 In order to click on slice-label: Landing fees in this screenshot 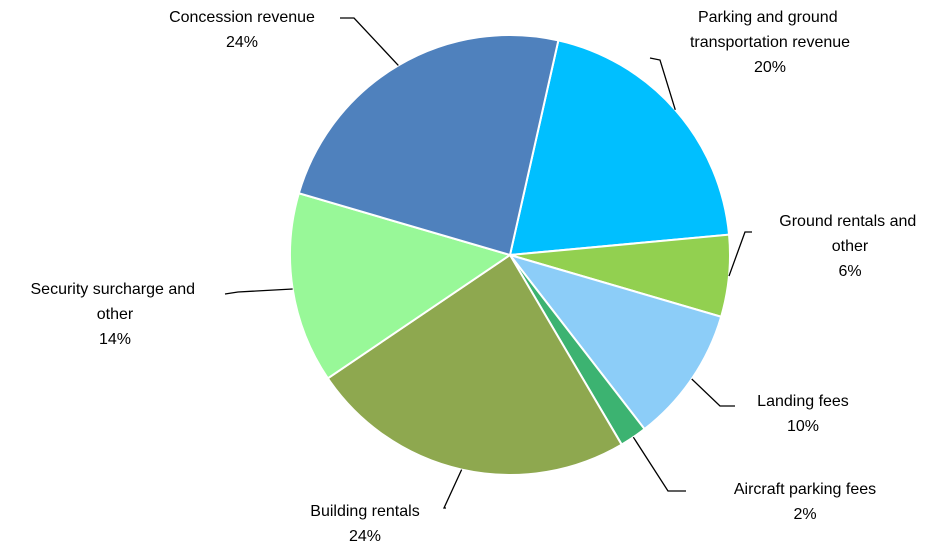, I will do `click(803, 401)`.